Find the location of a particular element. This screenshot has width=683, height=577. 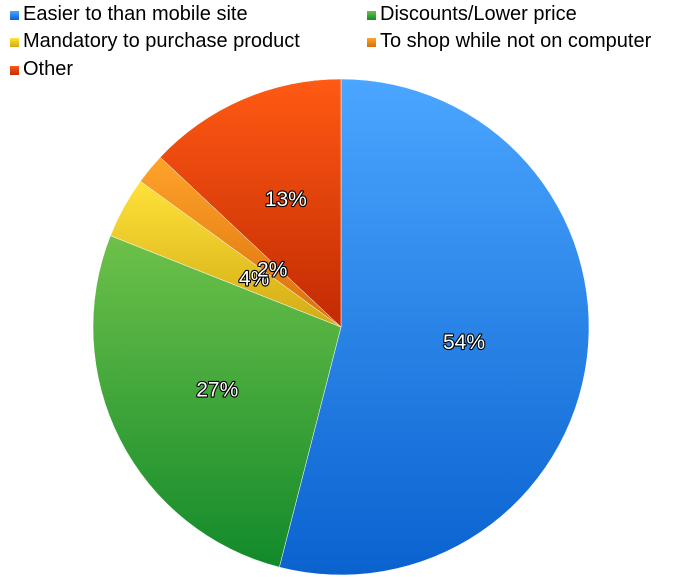

legend-item-discounts-lower-price: Discounts/Lower price is located at coordinates (472, 14).